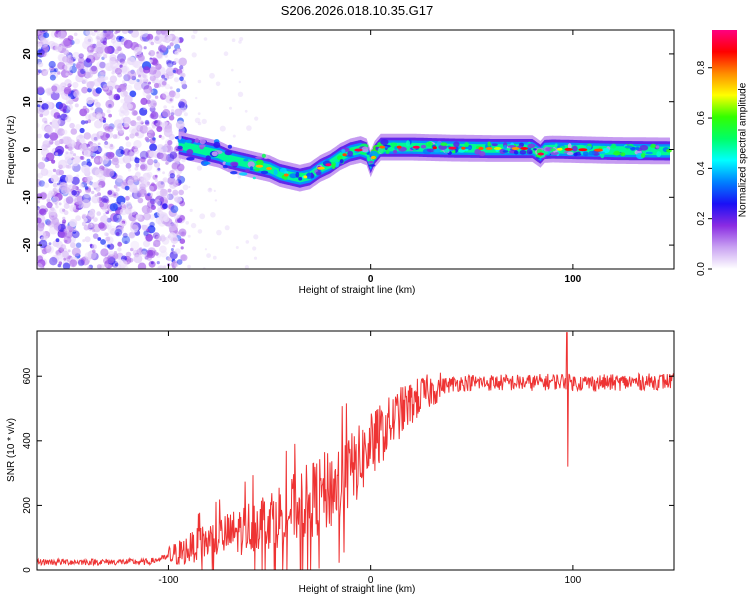 This screenshot has height=600, width=750. What do you see at coordinates (743, 149) in the screenshot?
I see `colorbar-label: Normalized spectral amplitude` at bounding box center [743, 149].